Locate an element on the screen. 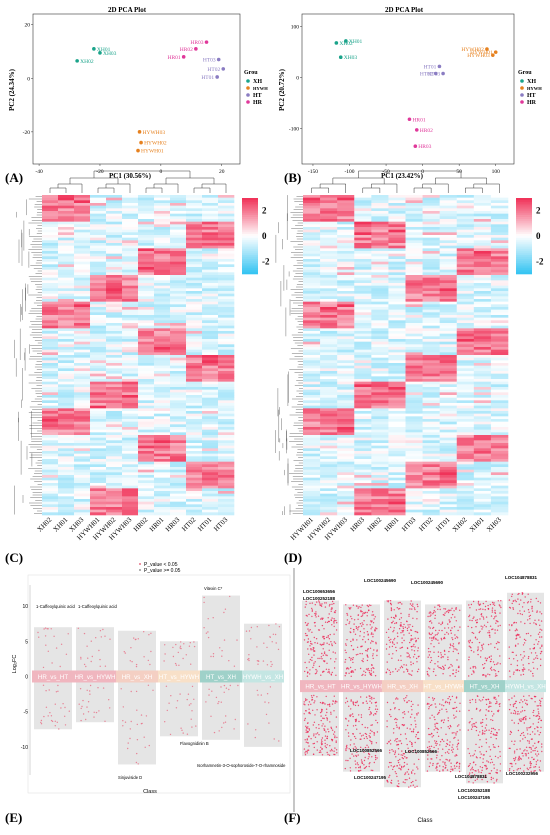 Image resolution: width=550 pixels, height=835 pixels. heatmap-d-cells is located at coordinates (405, 355).